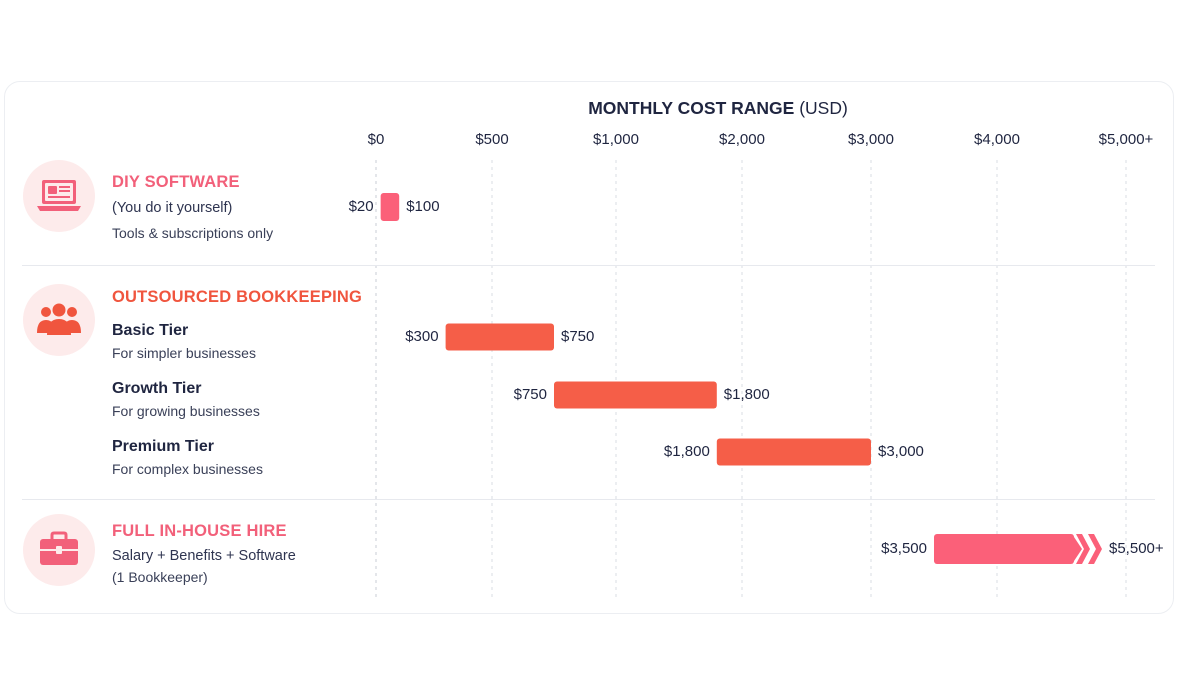  What do you see at coordinates (1136, 548) in the screenshot?
I see `bar-max-label: $5,500+` at bounding box center [1136, 548].